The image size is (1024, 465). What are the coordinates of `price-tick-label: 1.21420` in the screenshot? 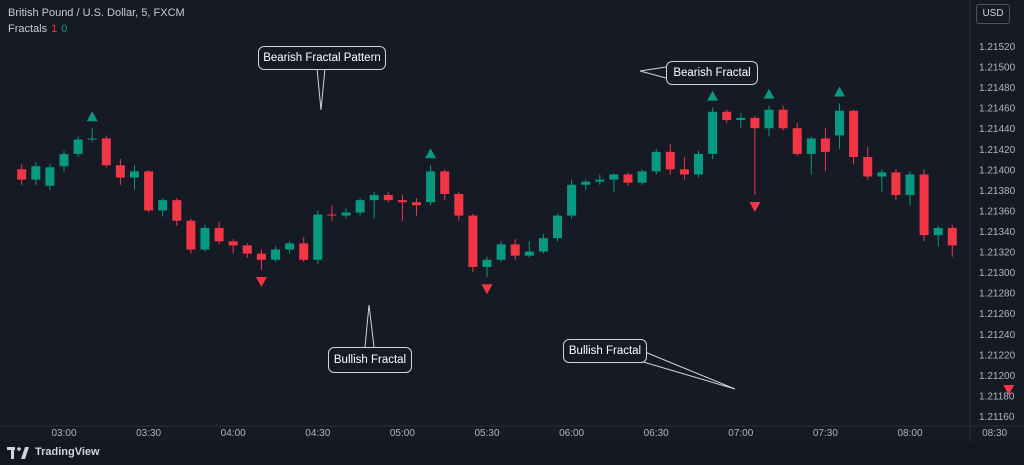 It's located at (997, 150).